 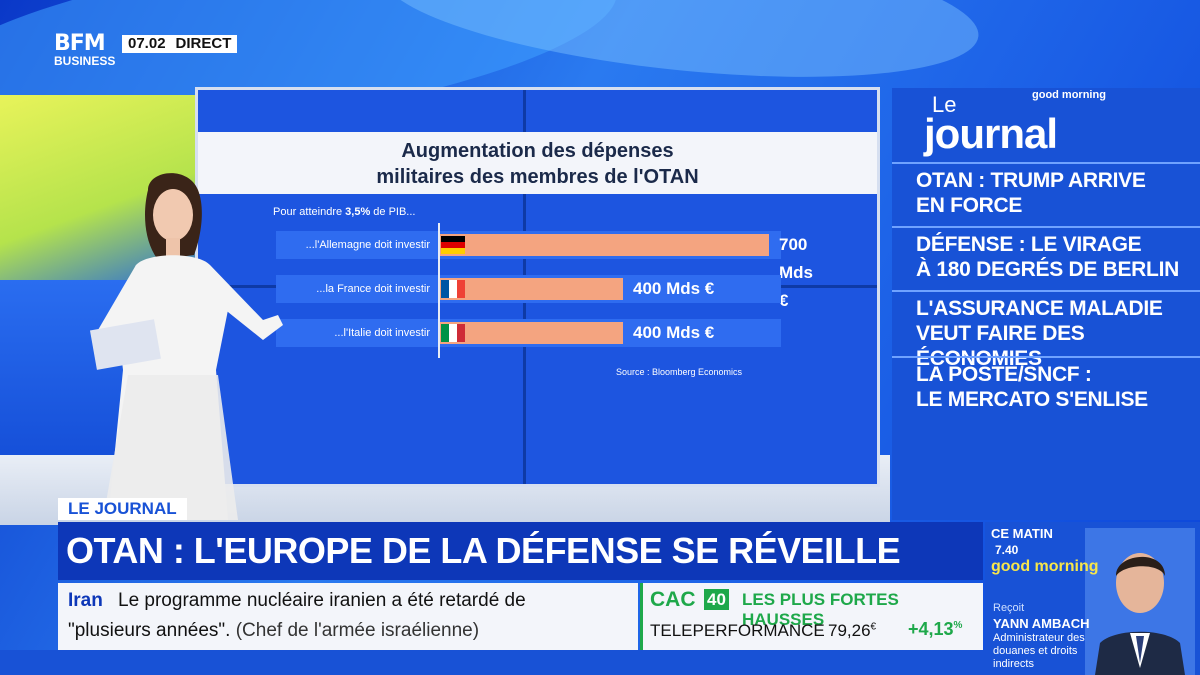 I want to click on logo-bottom: BUSINESS, so click(x=85, y=61).